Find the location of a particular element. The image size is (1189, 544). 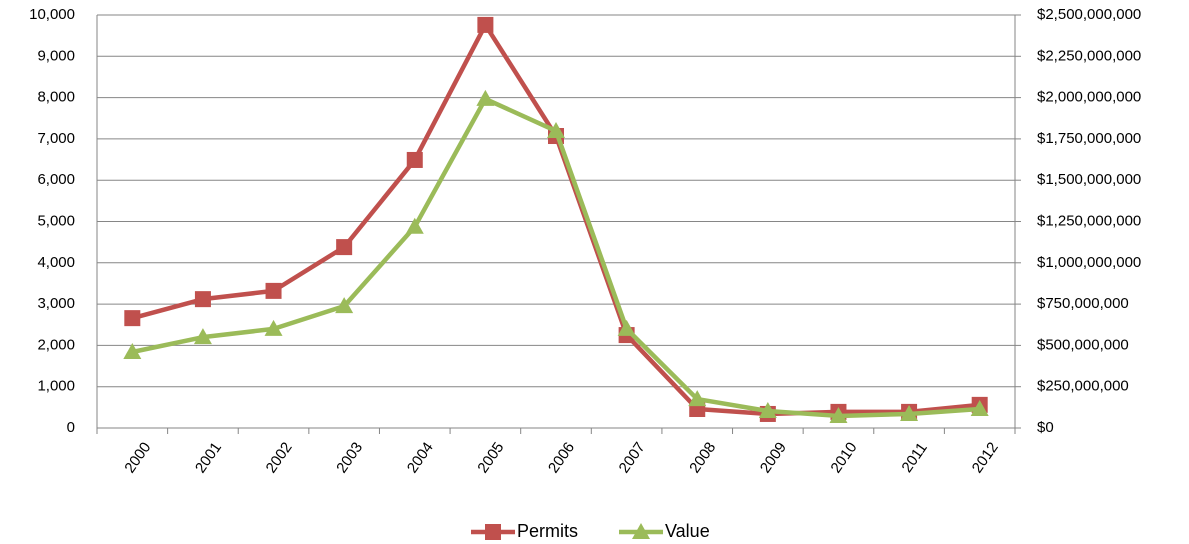

y2-tick-label: $2,250,000,000 is located at coordinates (1089, 55).